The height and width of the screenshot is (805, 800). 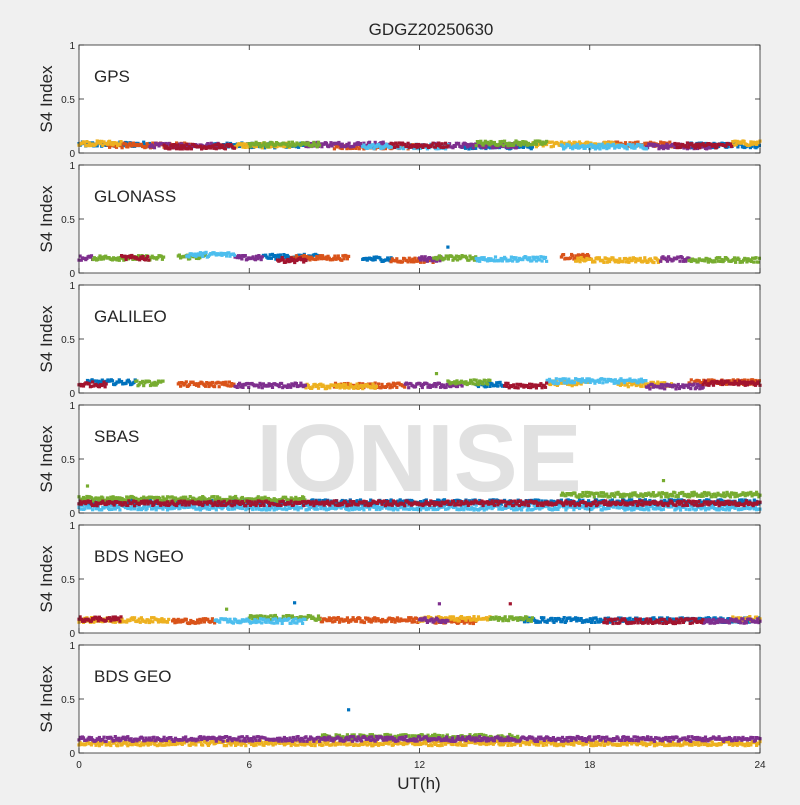 What do you see at coordinates (46, 339) in the screenshot?
I see `y-axis-label: S4 Index` at bounding box center [46, 339].